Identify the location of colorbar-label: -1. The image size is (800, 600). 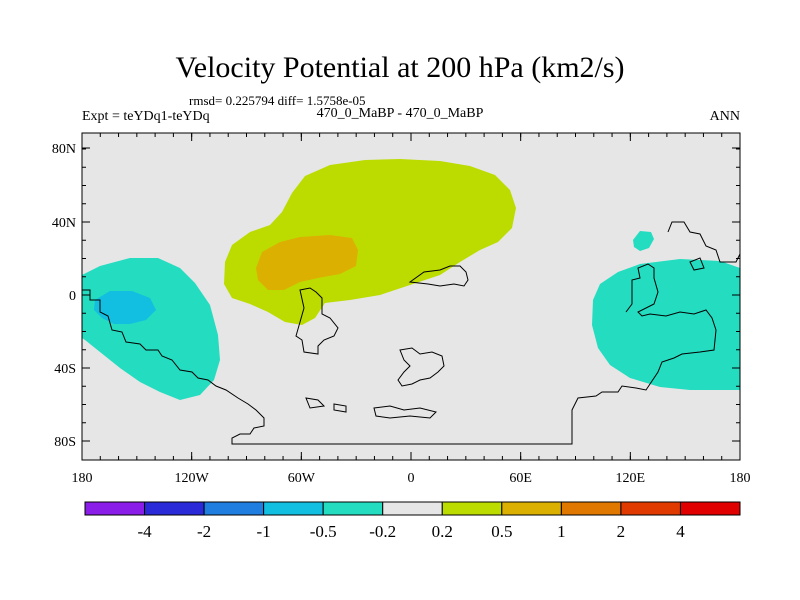
(264, 531).